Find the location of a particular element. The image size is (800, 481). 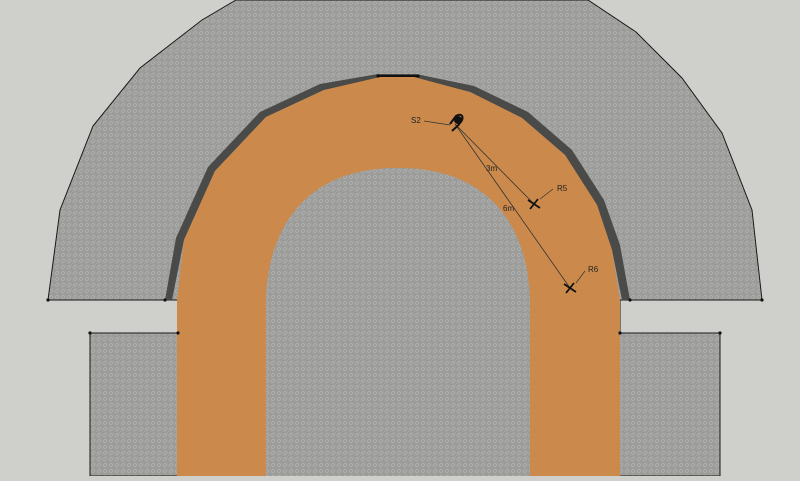

dimension-line-3m is located at coordinates (494, 164).